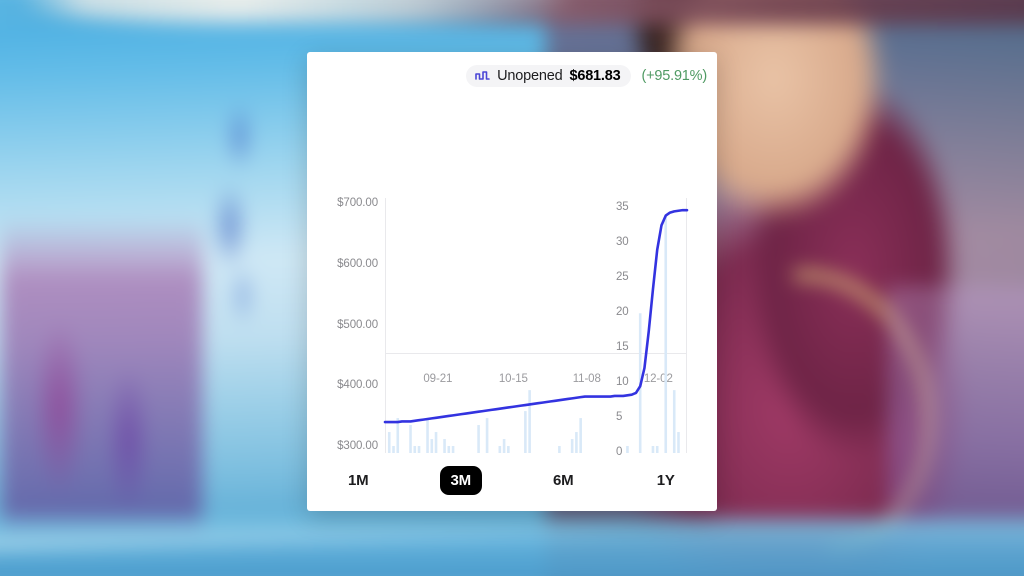  What do you see at coordinates (357, 385) in the screenshot?
I see `y-axis-left-tick: $400.00` at bounding box center [357, 385].